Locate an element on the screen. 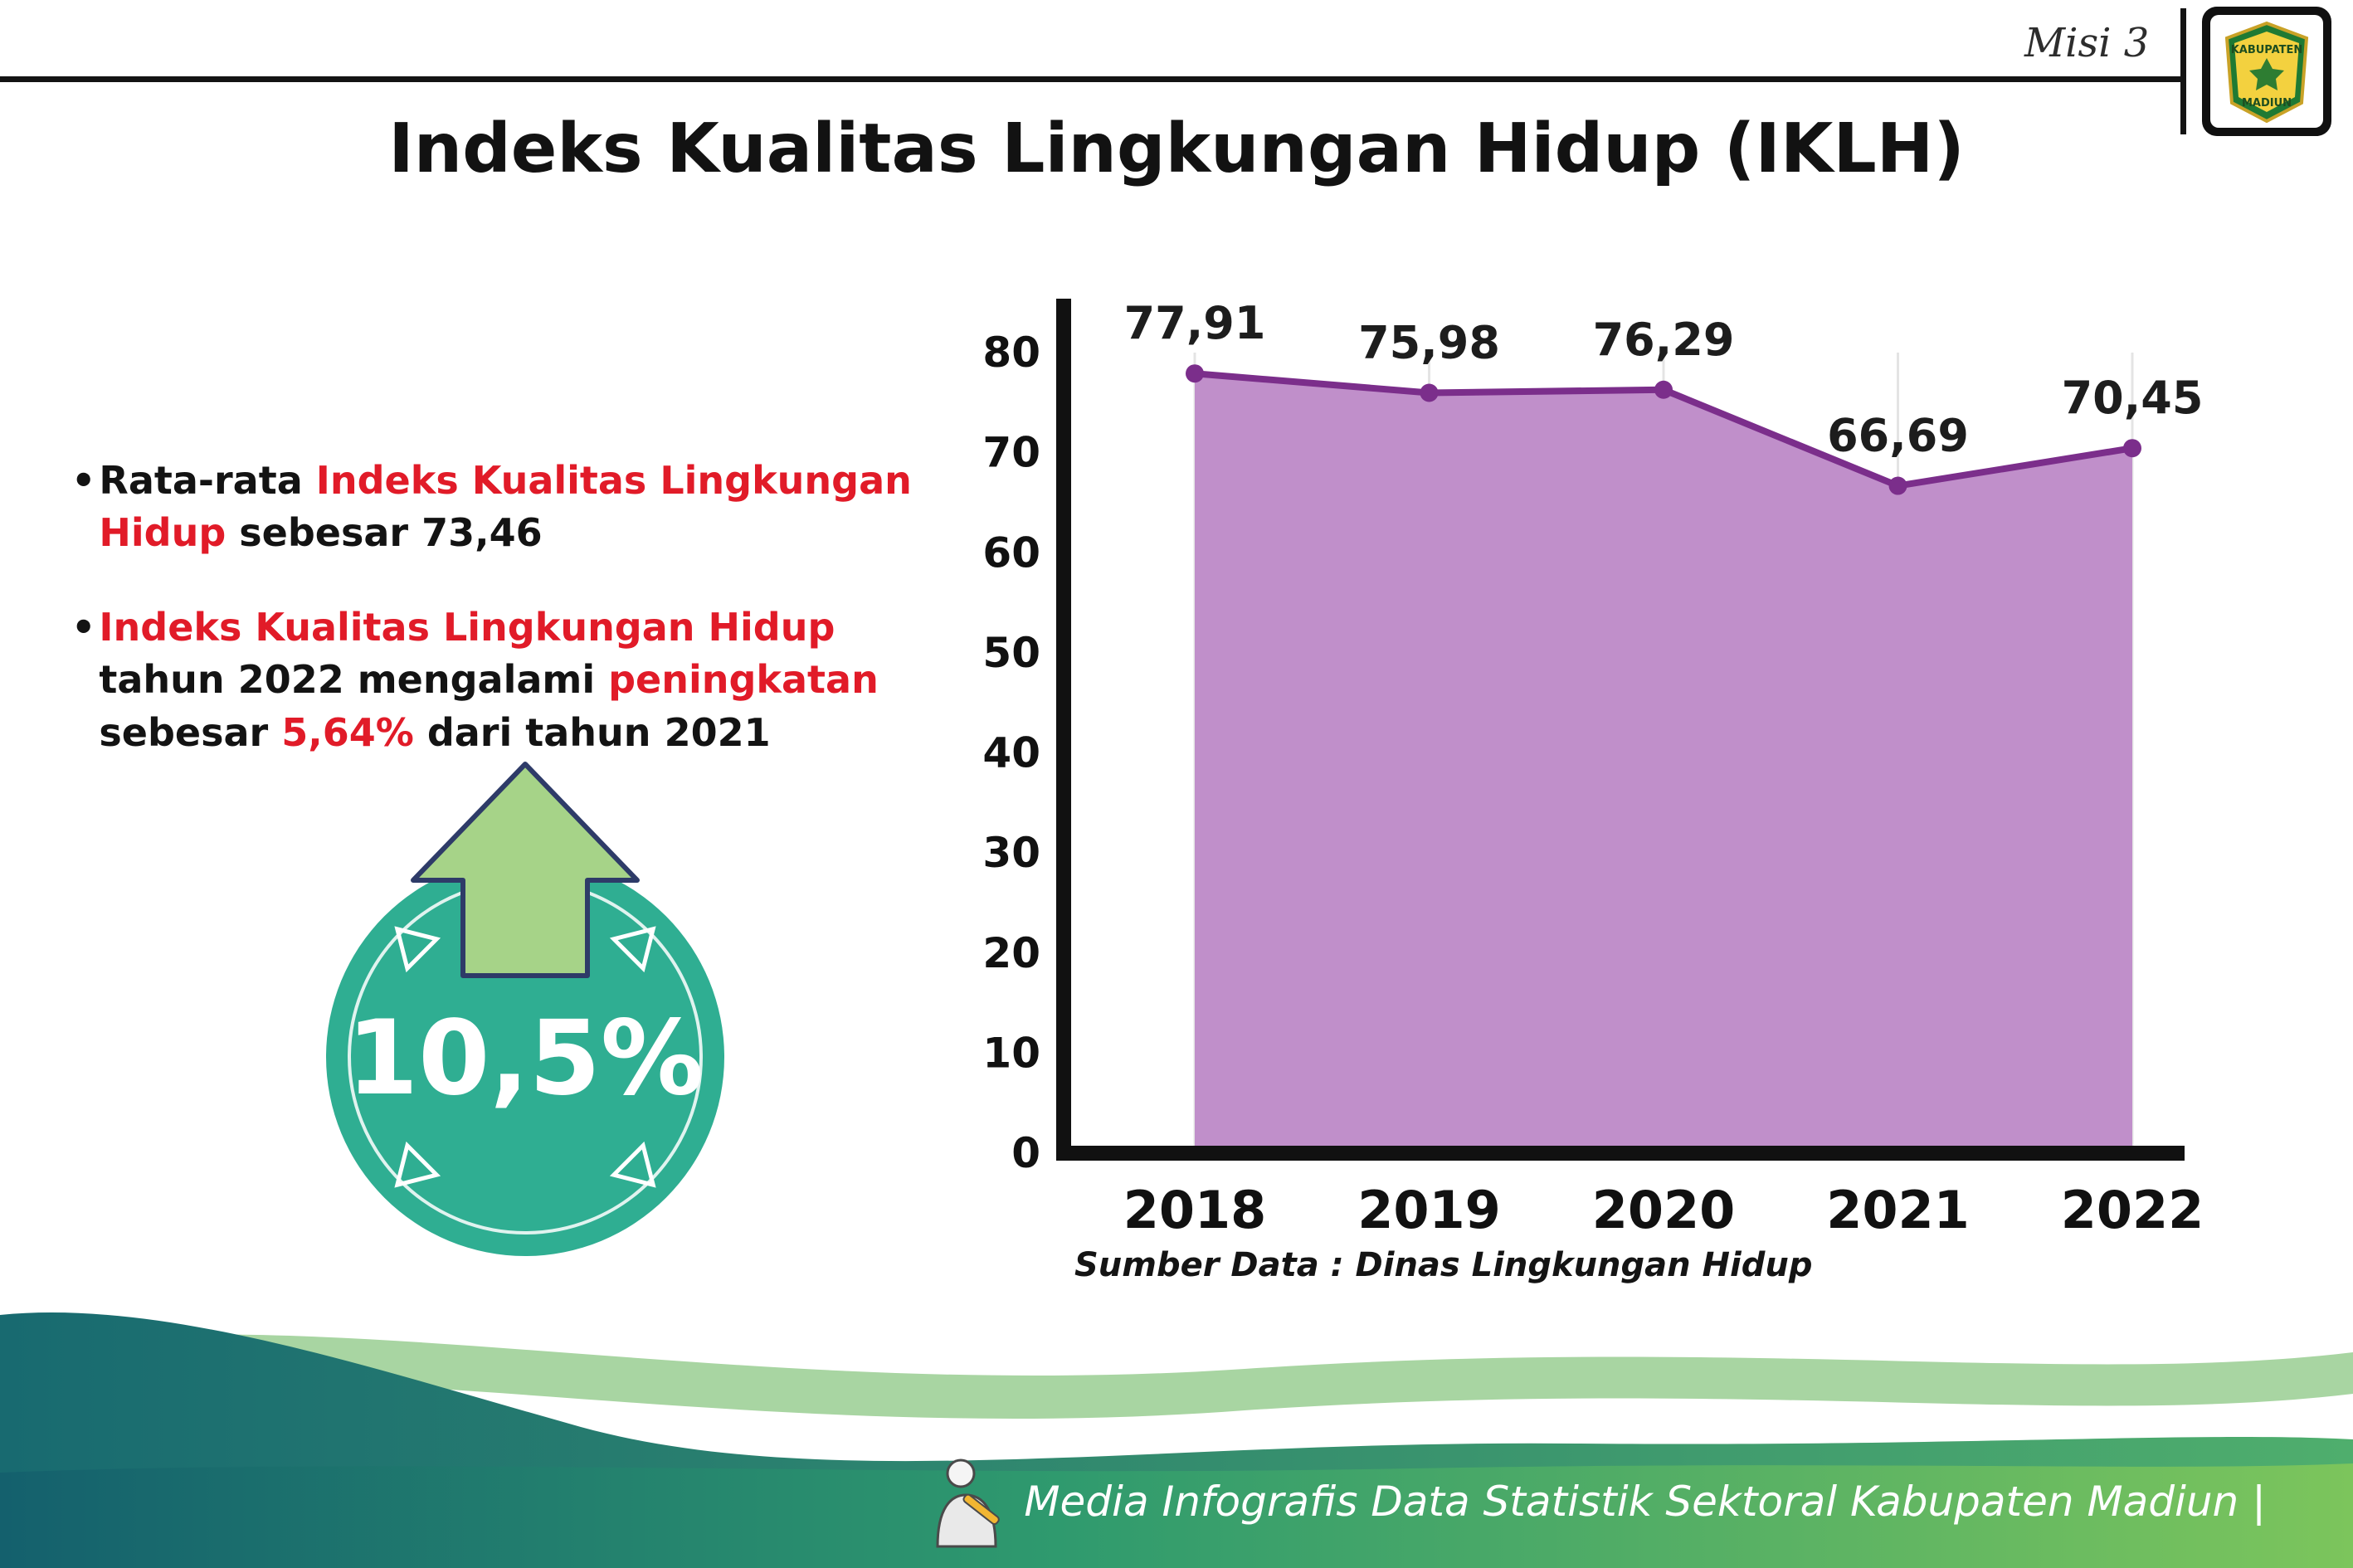 The image size is (2353, 1568). data-value-label: 70,45 is located at coordinates (2133, 398).